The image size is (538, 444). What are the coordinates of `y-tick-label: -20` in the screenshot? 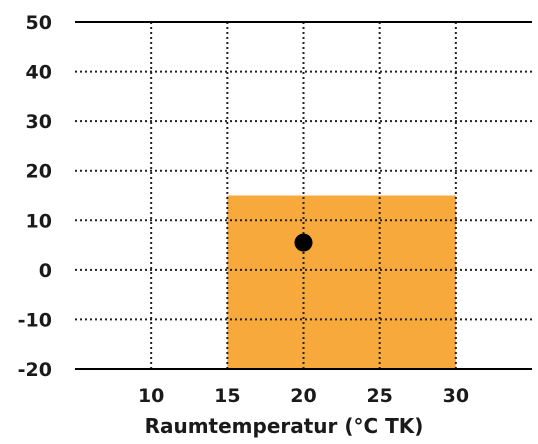 It's located at (35, 370).